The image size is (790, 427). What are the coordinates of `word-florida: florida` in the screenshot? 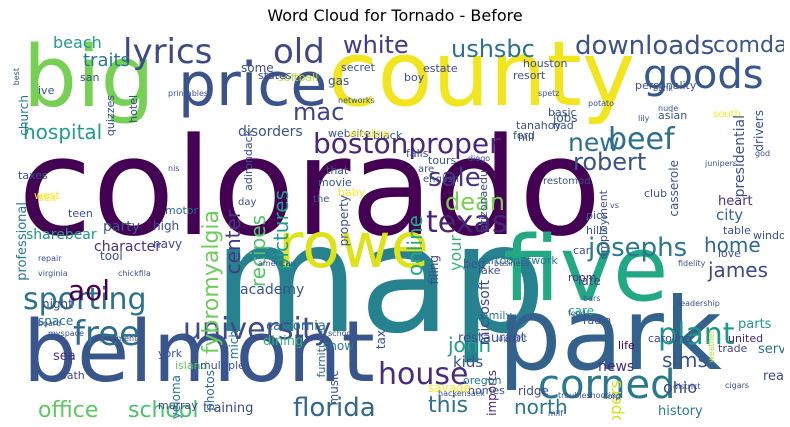 It's located at (334, 406).